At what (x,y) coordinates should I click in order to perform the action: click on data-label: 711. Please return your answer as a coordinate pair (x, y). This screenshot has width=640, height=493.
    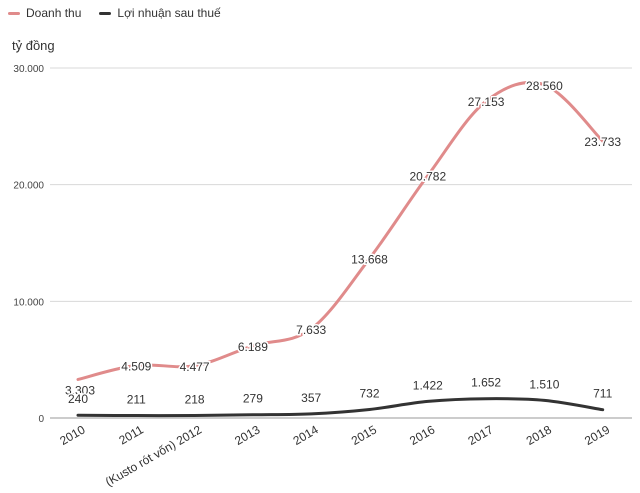
    Looking at the image, I should click on (602, 394).